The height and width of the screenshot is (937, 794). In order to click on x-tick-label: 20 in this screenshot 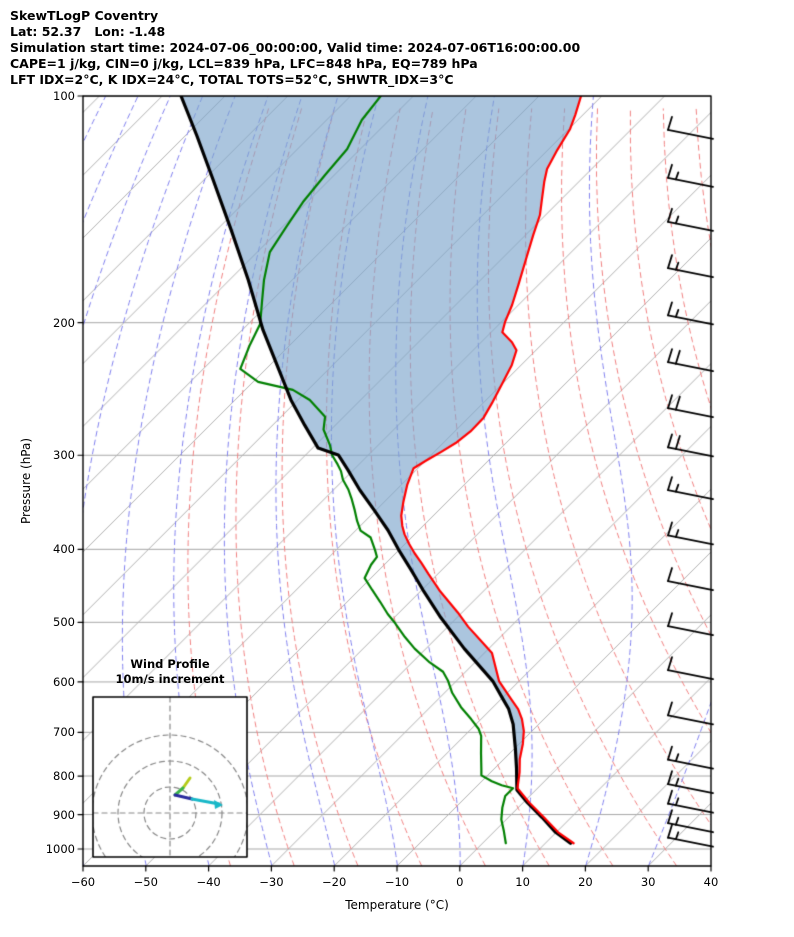, I will do `click(585, 882)`.